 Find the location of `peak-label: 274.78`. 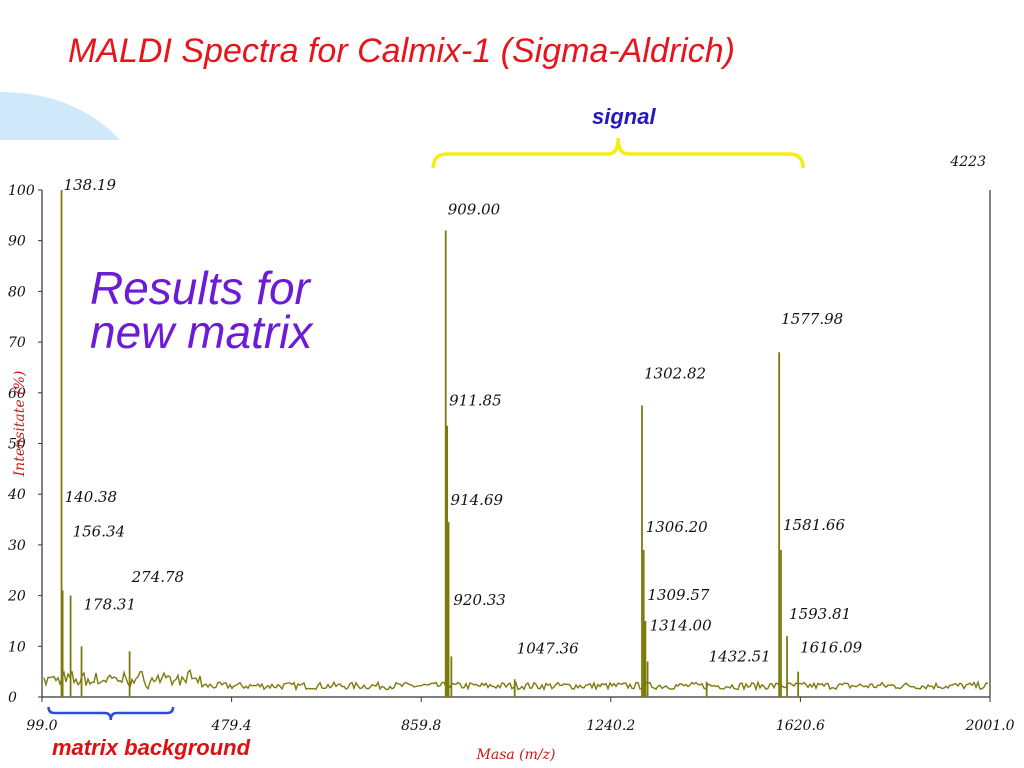

peak-label: 274.78 is located at coordinates (158, 577).